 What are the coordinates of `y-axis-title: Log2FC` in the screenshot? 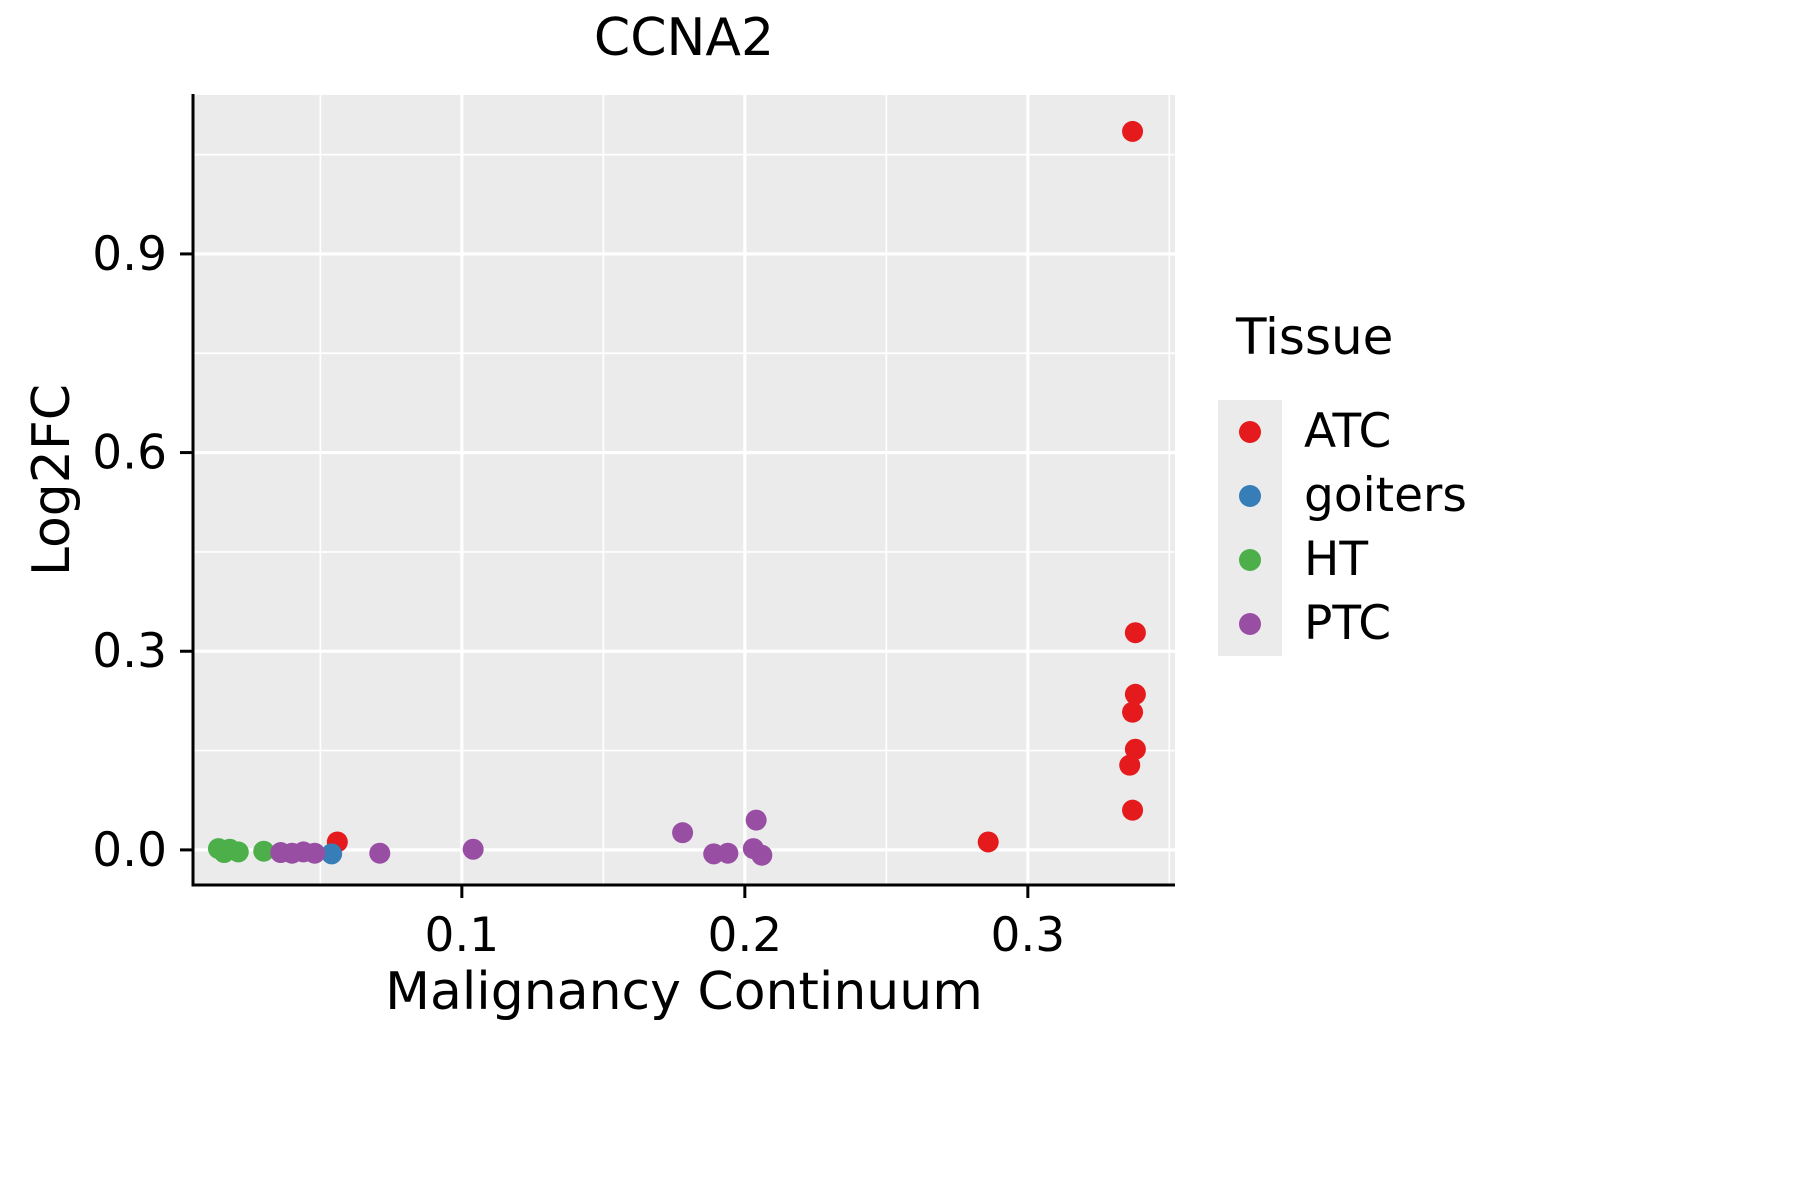 It's located at (52, 480).